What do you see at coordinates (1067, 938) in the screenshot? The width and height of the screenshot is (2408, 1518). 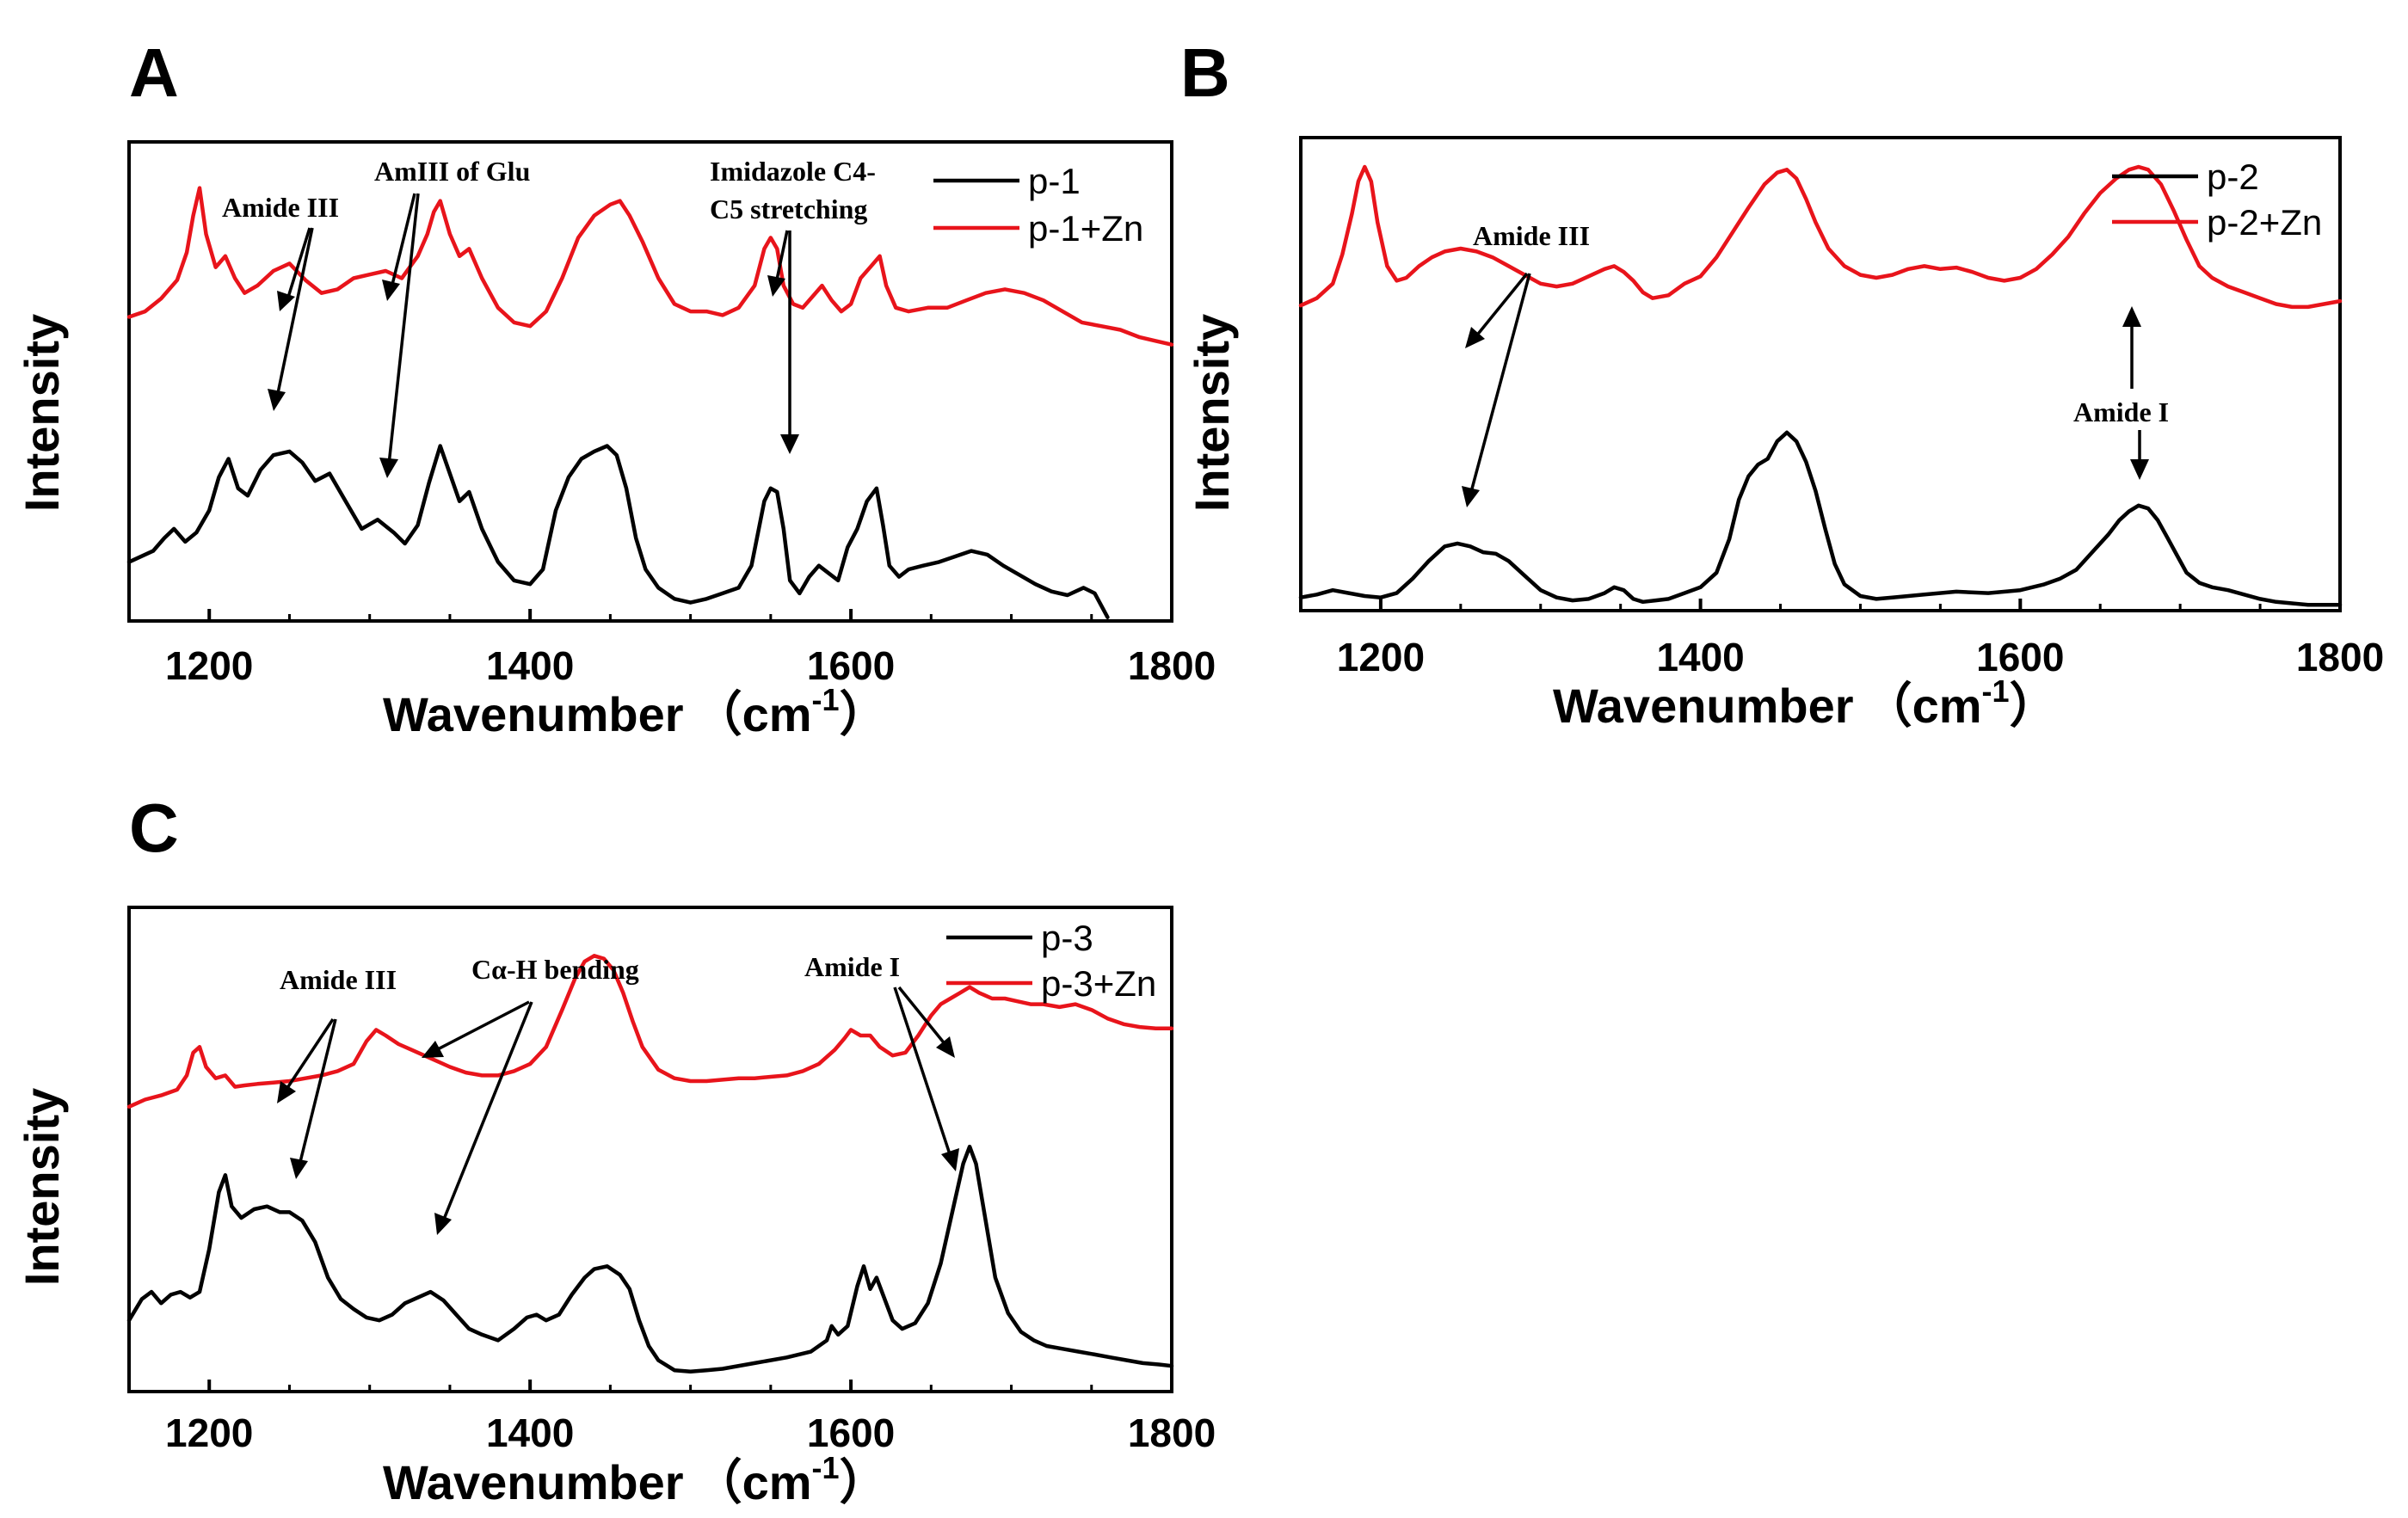 I see `legend-label-p-3: p-3` at bounding box center [1067, 938].